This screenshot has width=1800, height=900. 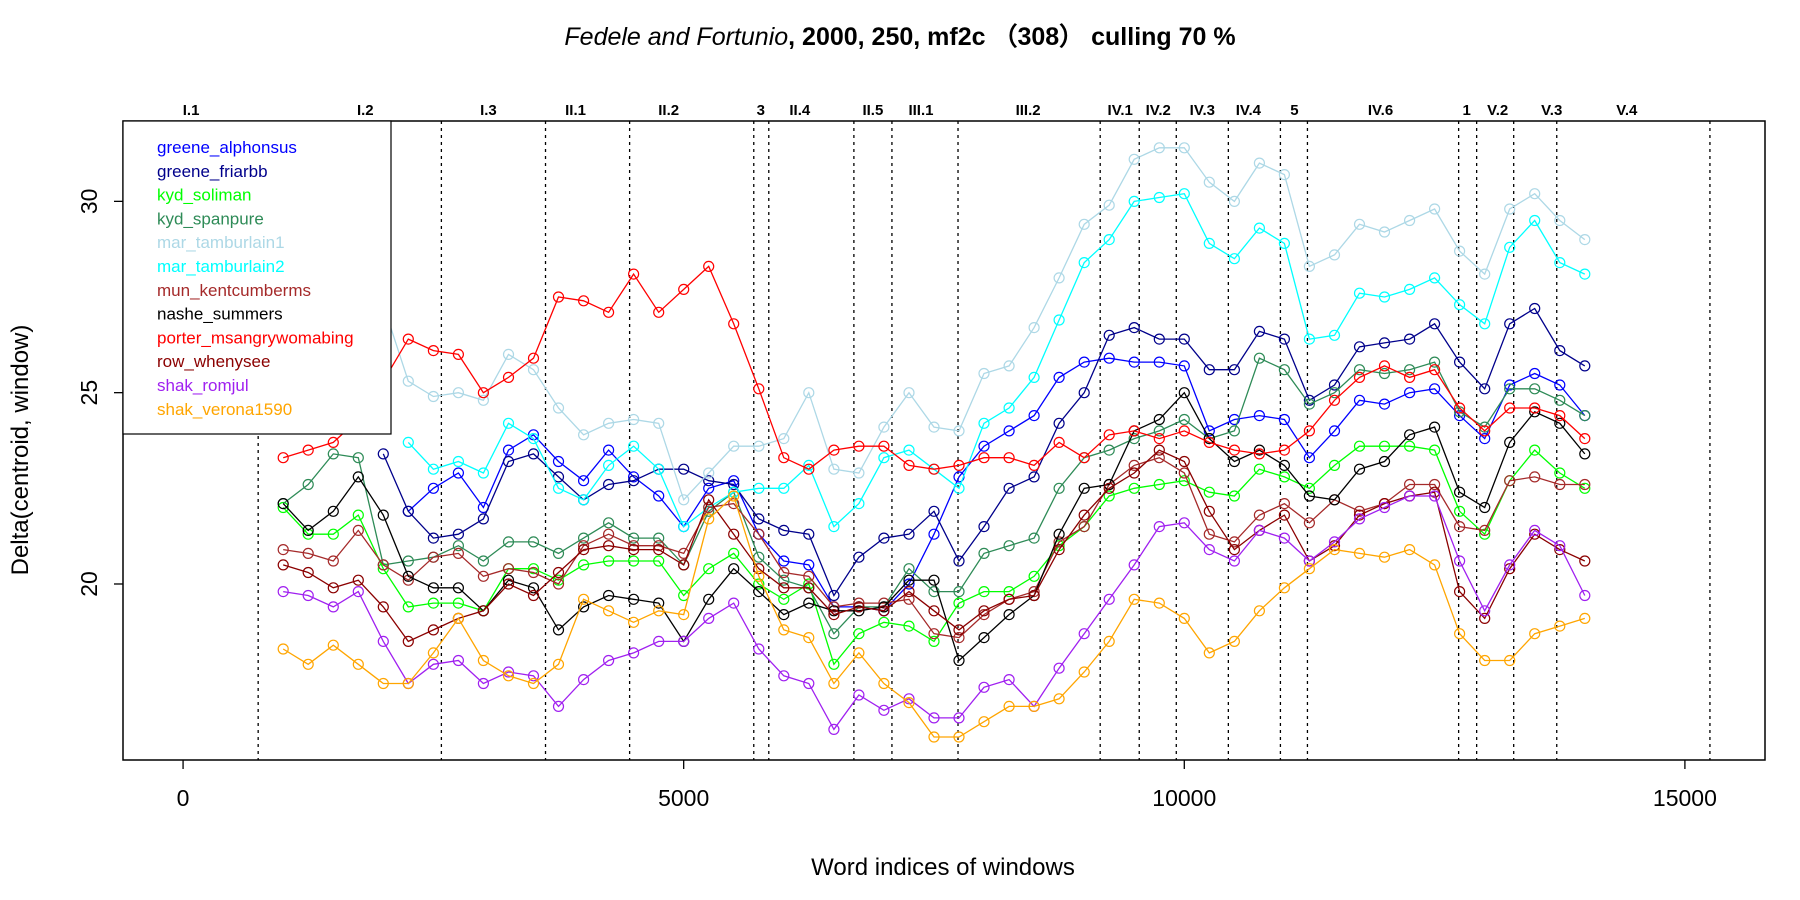 What do you see at coordinates (89, 584) in the screenshot?
I see `y-tick-label: 20` at bounding box center [89, 584].